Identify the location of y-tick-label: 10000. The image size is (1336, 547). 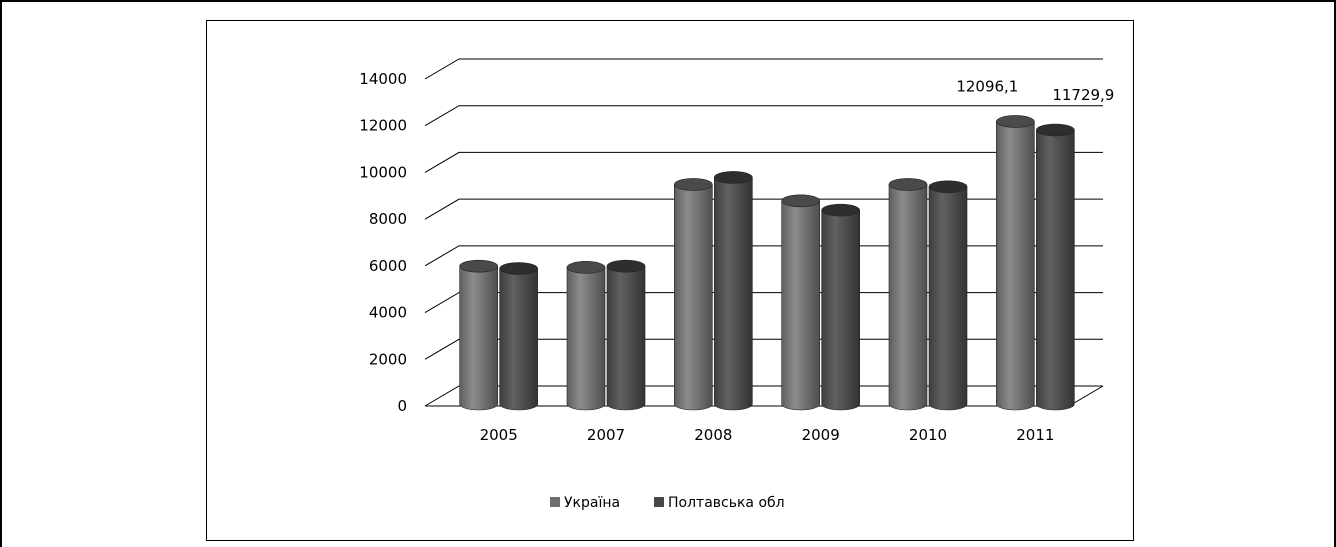
(383, 172).